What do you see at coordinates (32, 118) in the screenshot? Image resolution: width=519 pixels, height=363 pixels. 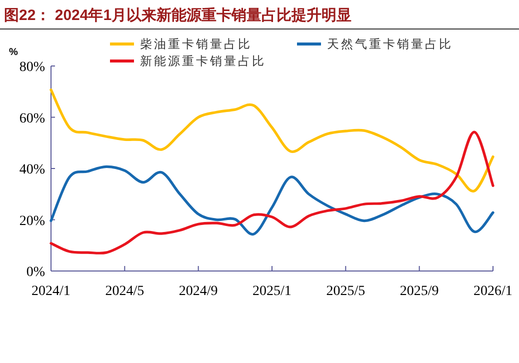 I see `y-tick-label: 60%` at bounding box center [32, 118].